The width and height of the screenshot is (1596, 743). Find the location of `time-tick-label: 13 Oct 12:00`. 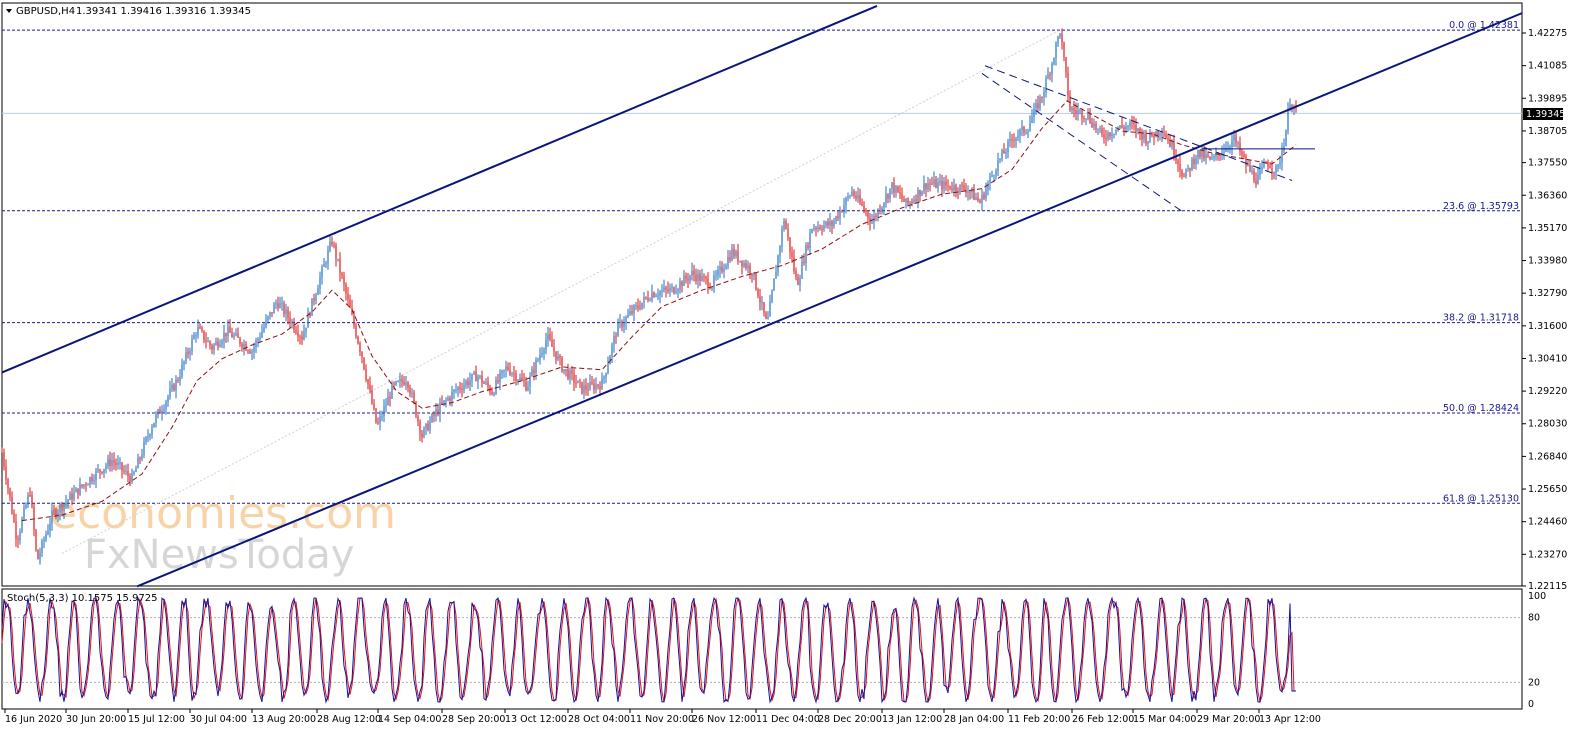

time-tick-label: 13 Oct 12:00 is located at coordinates (536, 719).